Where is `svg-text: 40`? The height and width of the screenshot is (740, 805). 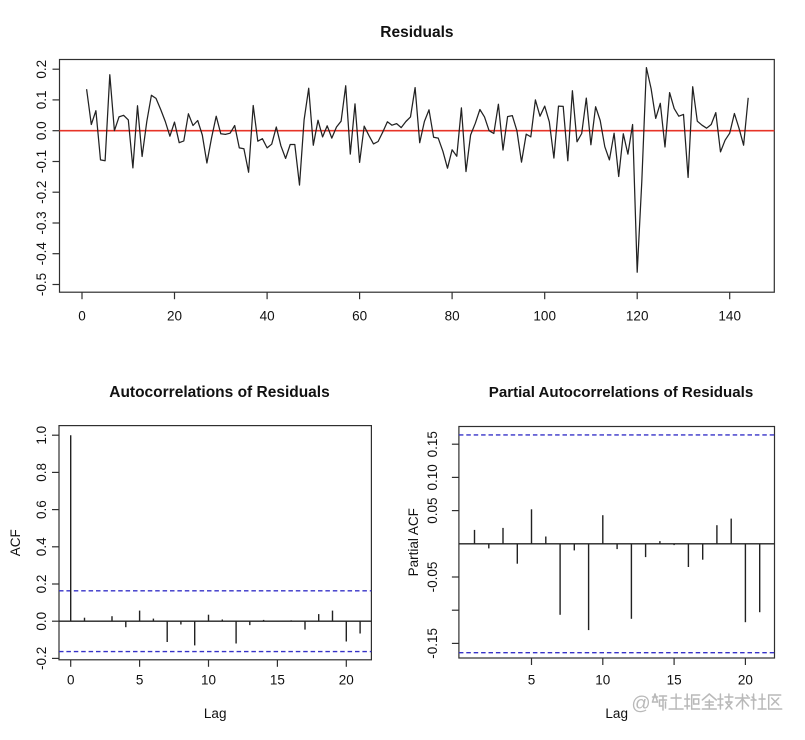
svg-text: 40 is located at coordinates (267, 316).